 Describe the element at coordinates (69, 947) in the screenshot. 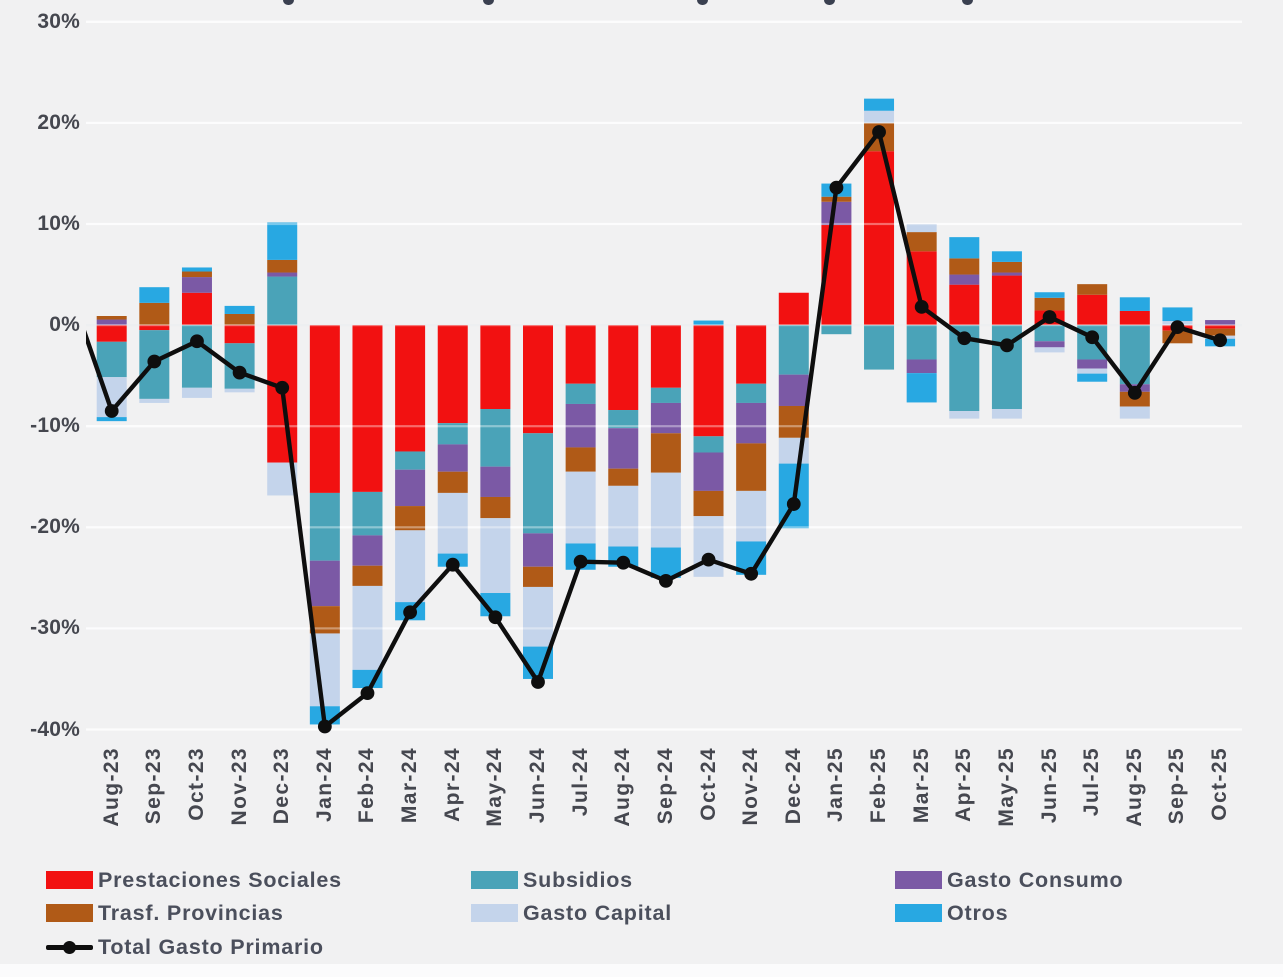

I see `total-gasto-primario-line-marker-icon` at that location.